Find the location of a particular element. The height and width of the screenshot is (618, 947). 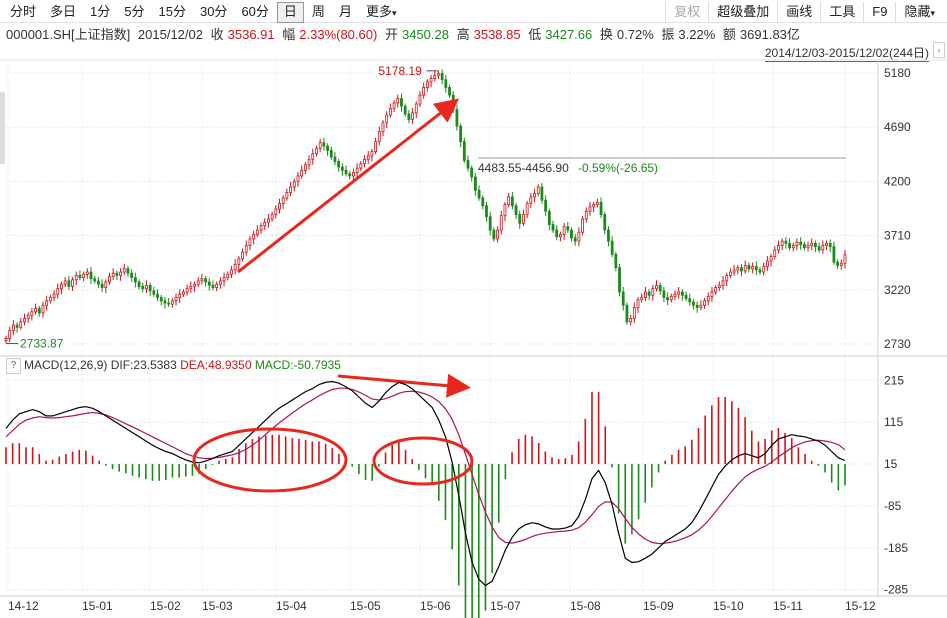

date-range: 2014/12/03-2015/12/02(244日) is located at coordinates (846, 54).